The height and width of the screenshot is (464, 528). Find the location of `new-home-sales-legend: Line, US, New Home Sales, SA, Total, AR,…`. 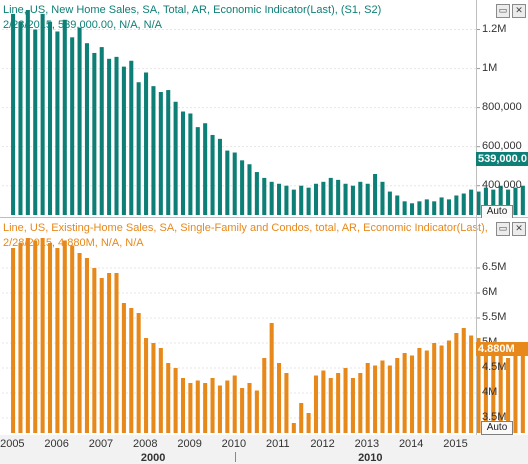

new-home-sales-legend: Line, US, New Home Sales, SA, Total, AR,… is located at coordinates (192, 18).